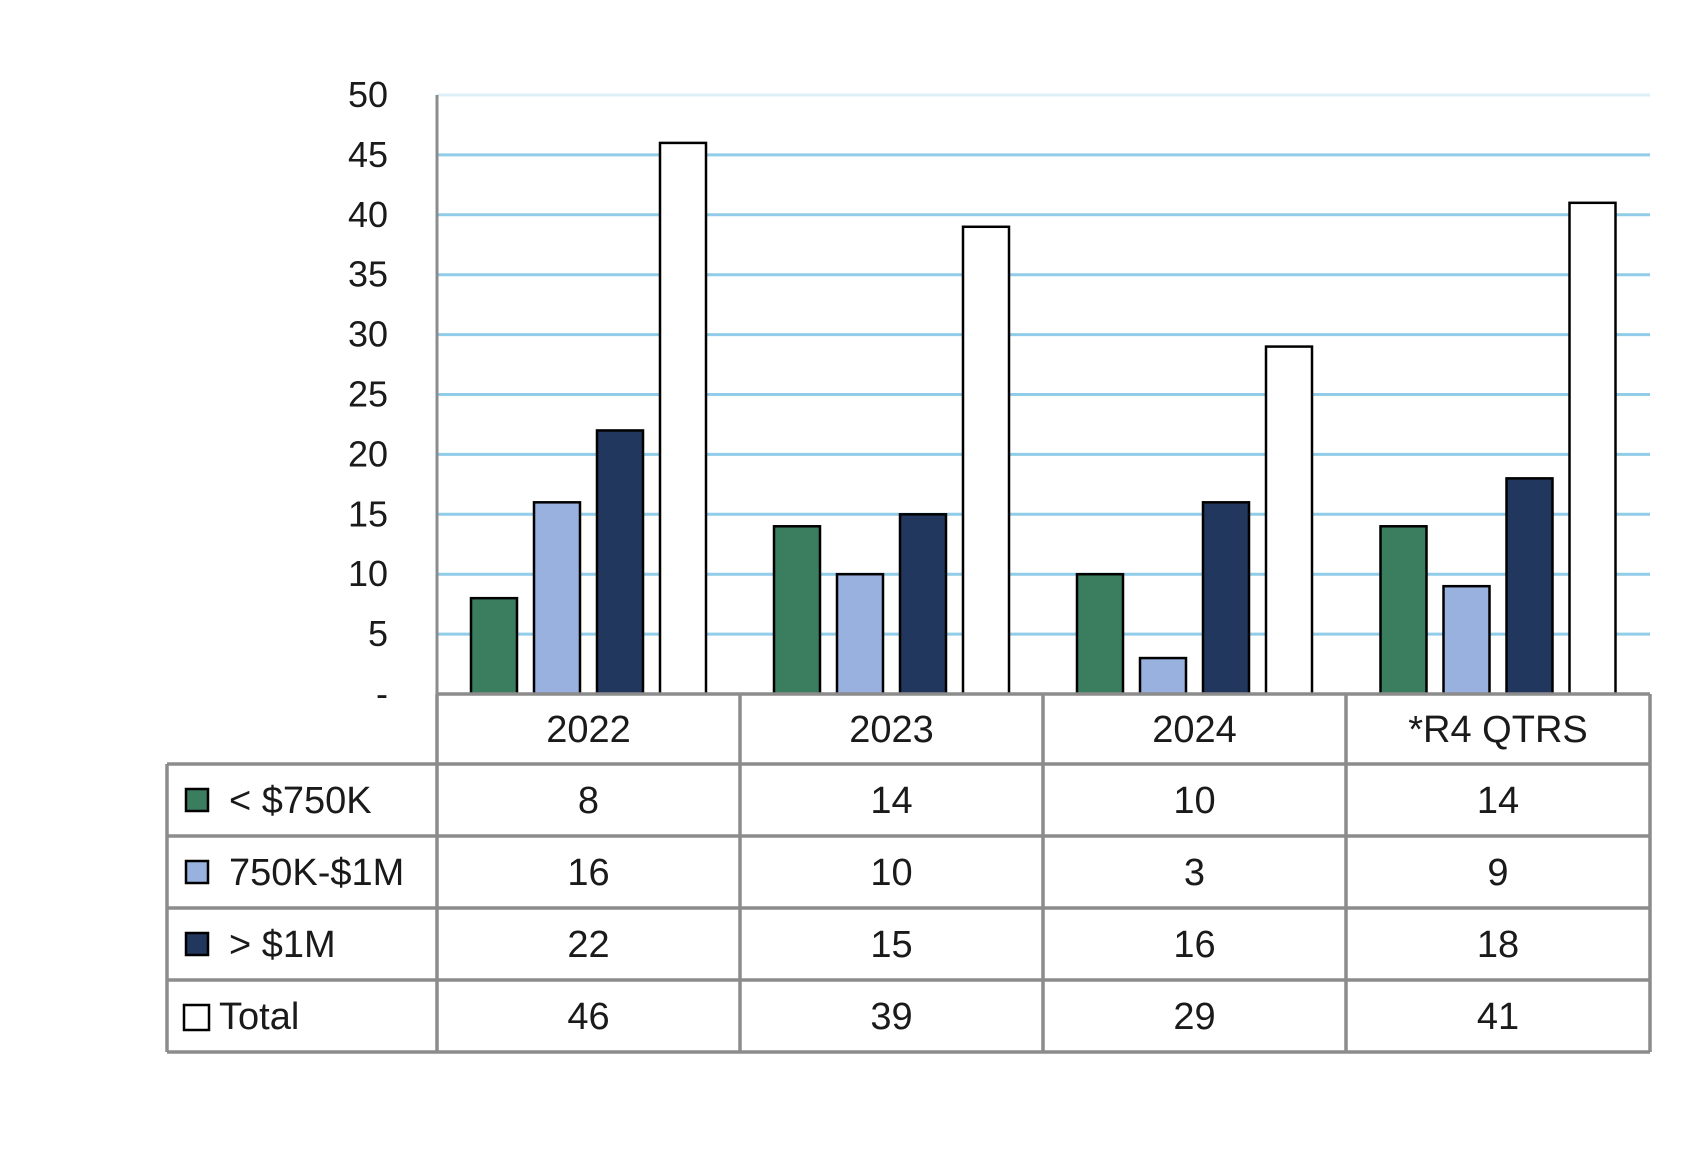  What do you see at coordinates (588, 1017) in the screenshot?
I see `table-cell-value: 46` at bounding box center [588, 1017].